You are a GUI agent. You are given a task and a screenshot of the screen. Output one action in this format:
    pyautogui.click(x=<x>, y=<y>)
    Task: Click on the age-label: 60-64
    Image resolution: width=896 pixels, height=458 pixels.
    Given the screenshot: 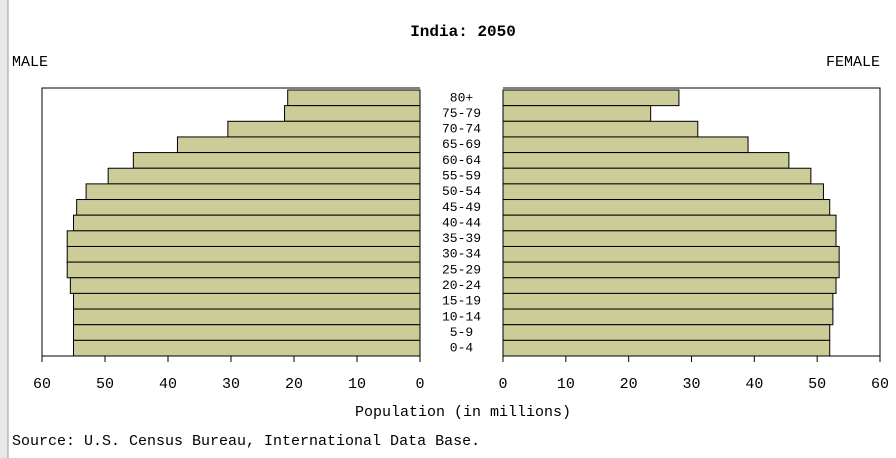 What is the action you would take?
    pyautogui.click(x=461, y=160)
    